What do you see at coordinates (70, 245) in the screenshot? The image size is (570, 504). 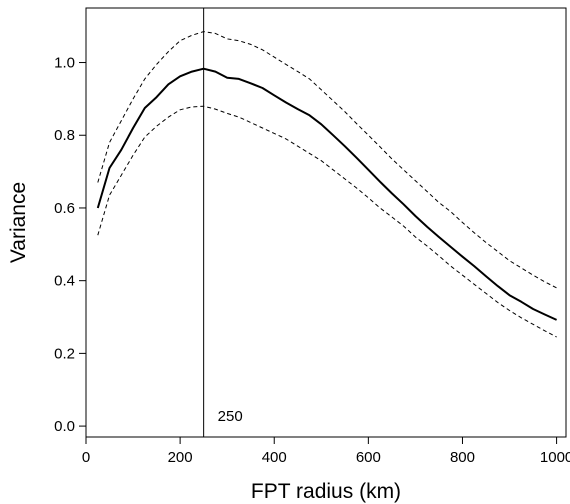 I see `y-axis-ticks: 0.0 0.2 0.4 0.6 0.8 1.0` at bounding box center [70, 245].